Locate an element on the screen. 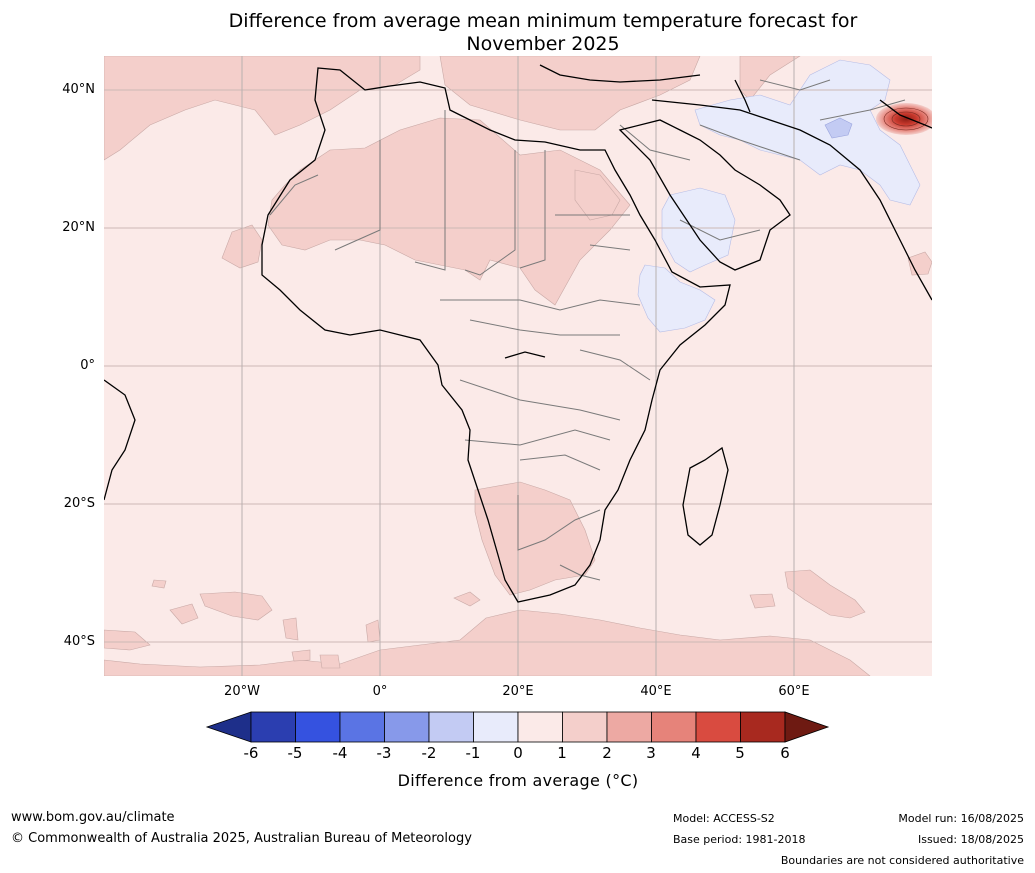  colorbar-label: Difference from average (°C) is located at coordinates (518, 780).